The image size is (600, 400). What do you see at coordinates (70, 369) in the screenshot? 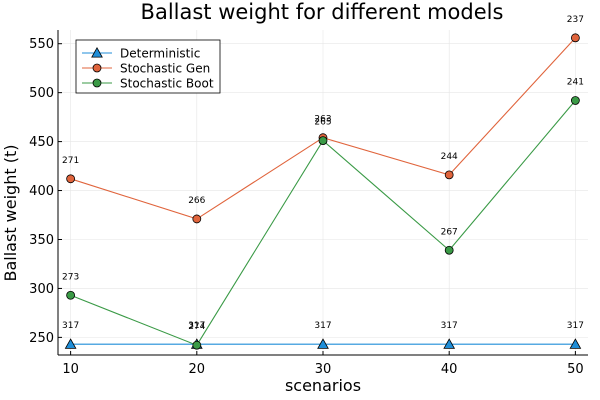
I see `x-tick-label: 10` at bounding box center [70, 369].